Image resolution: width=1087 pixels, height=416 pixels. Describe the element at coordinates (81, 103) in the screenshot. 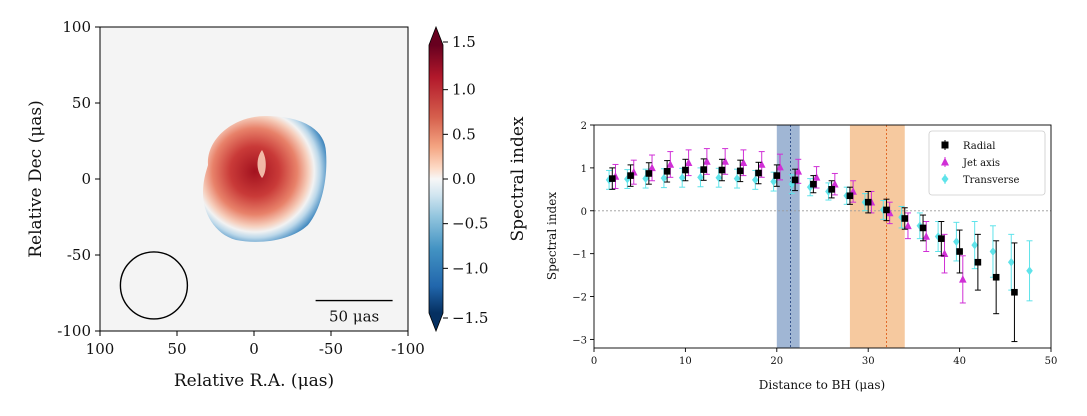

I see `map-y-tick-label: 50` at that location.